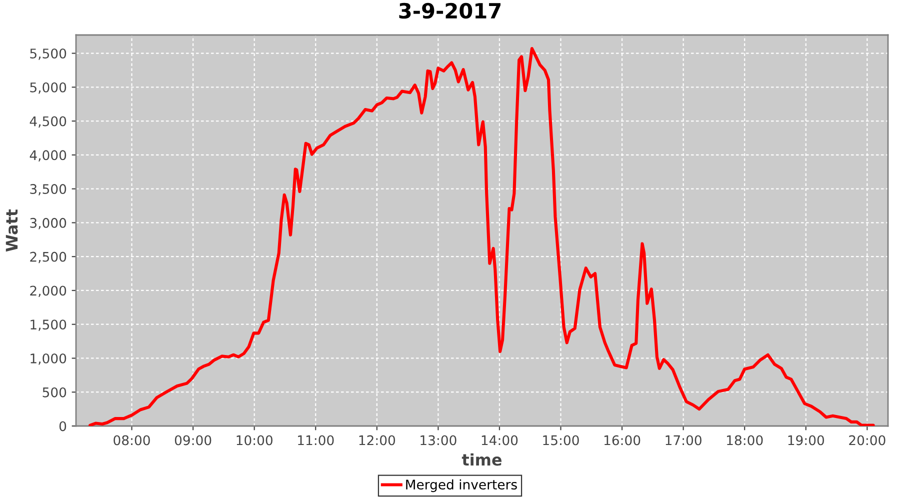  What do you see at coordinates (48, 359) in the screenshot?
I see `y-tick-label: 1,000` at bounding box center [48, 359].